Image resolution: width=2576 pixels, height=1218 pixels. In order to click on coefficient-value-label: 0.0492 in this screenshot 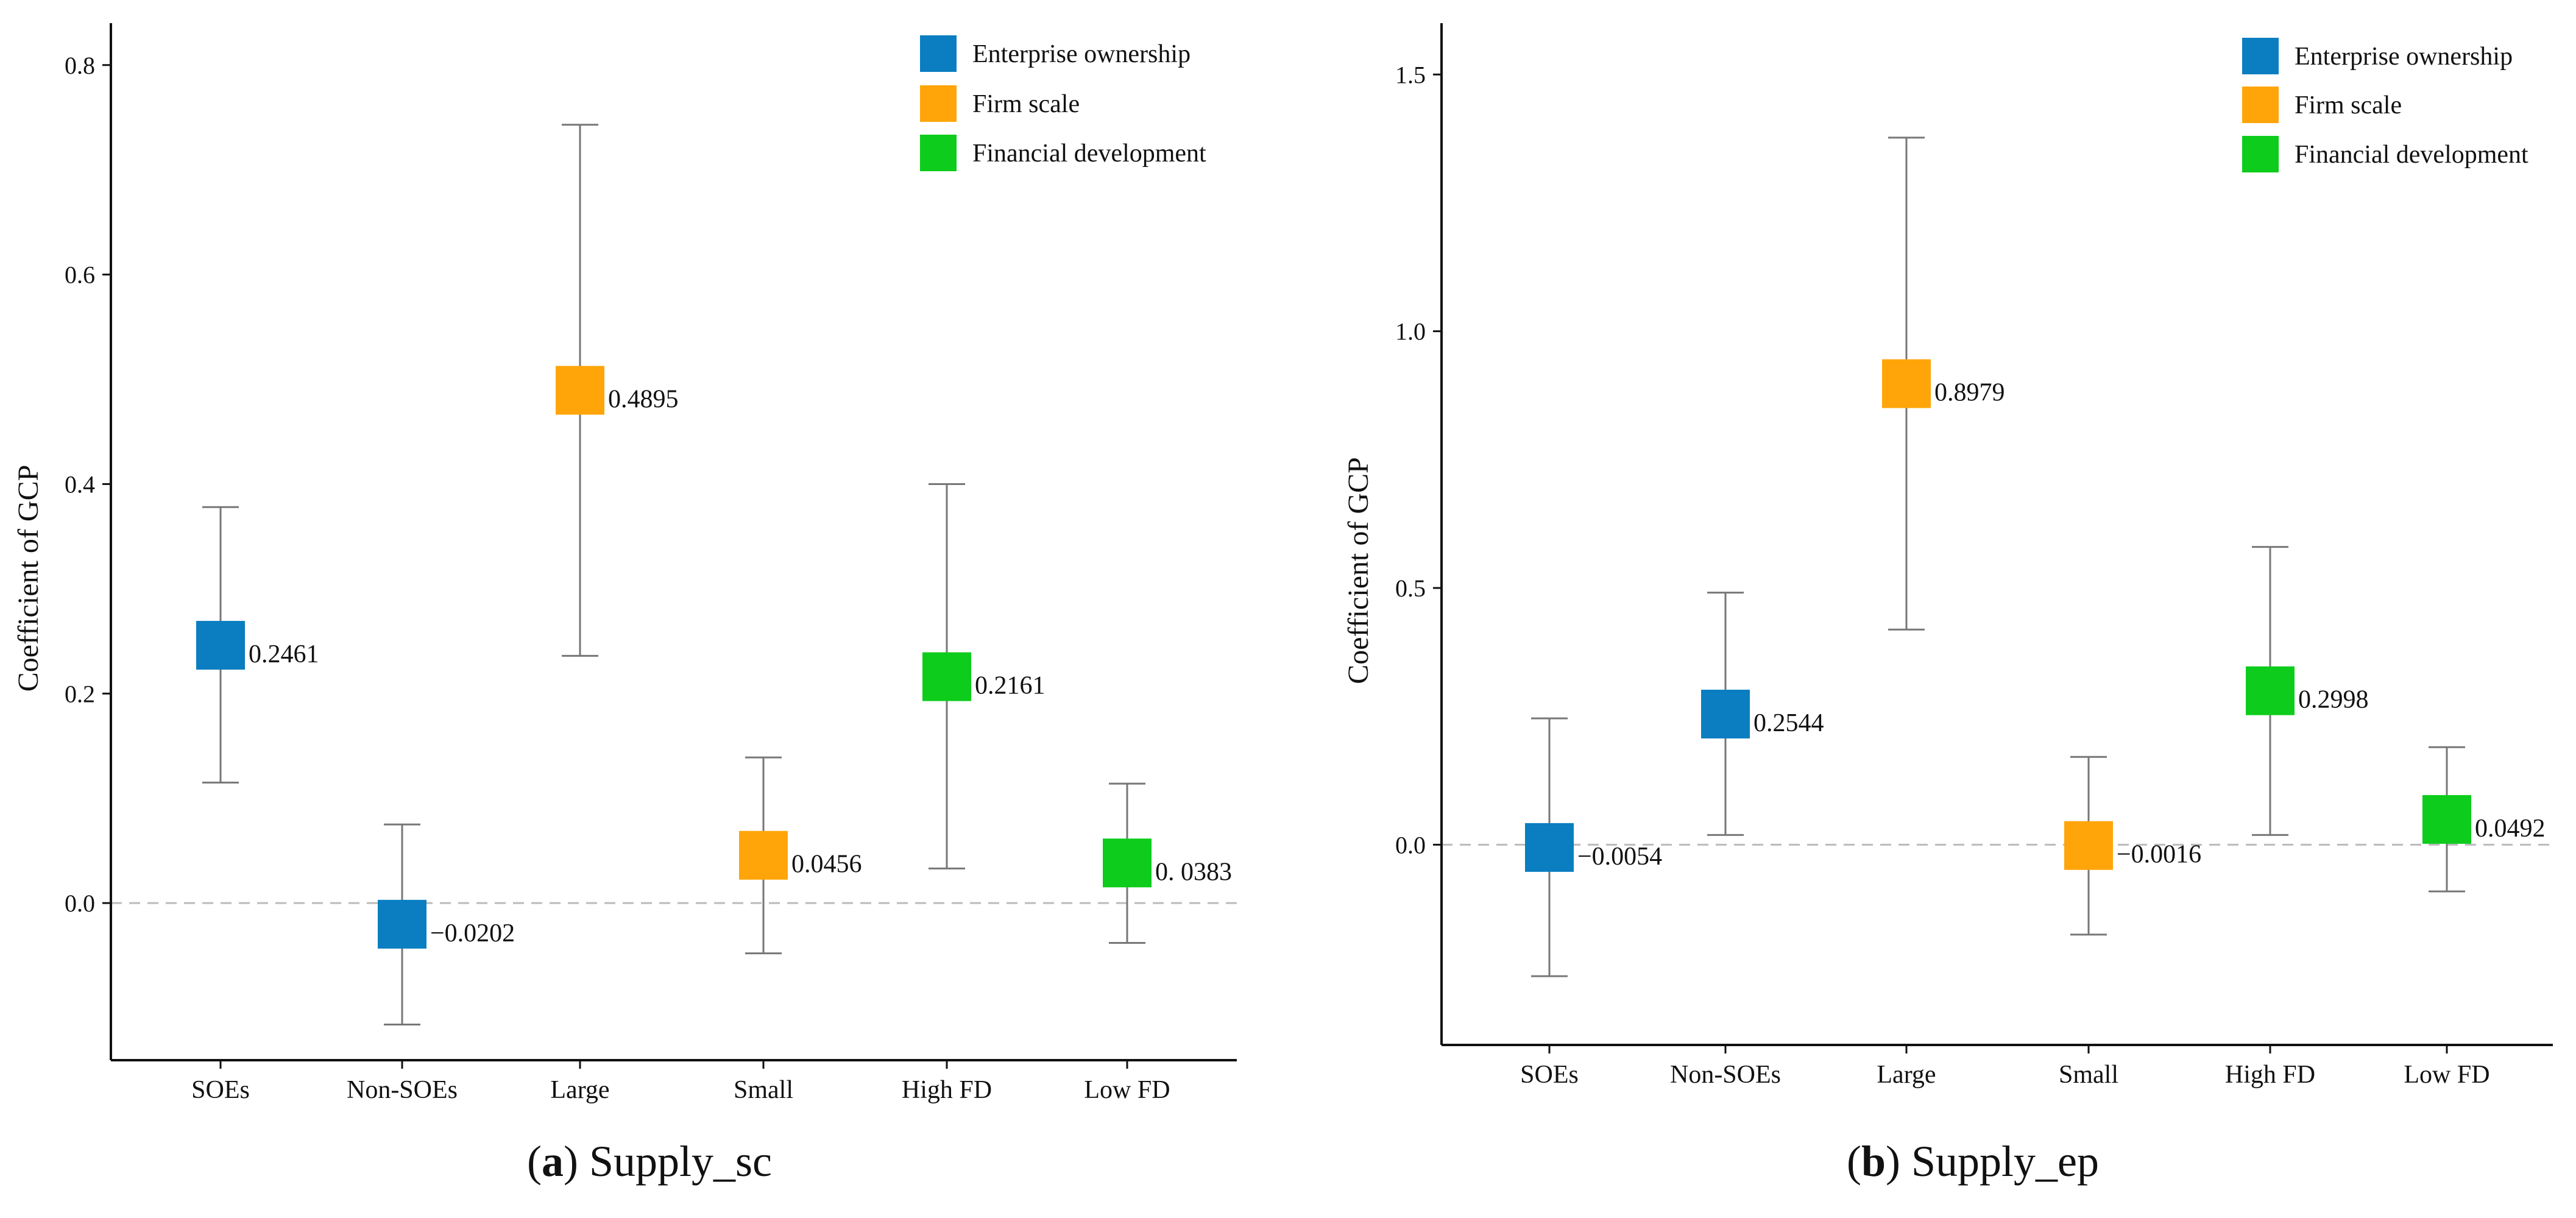, I will do `click(2510, 829)`.